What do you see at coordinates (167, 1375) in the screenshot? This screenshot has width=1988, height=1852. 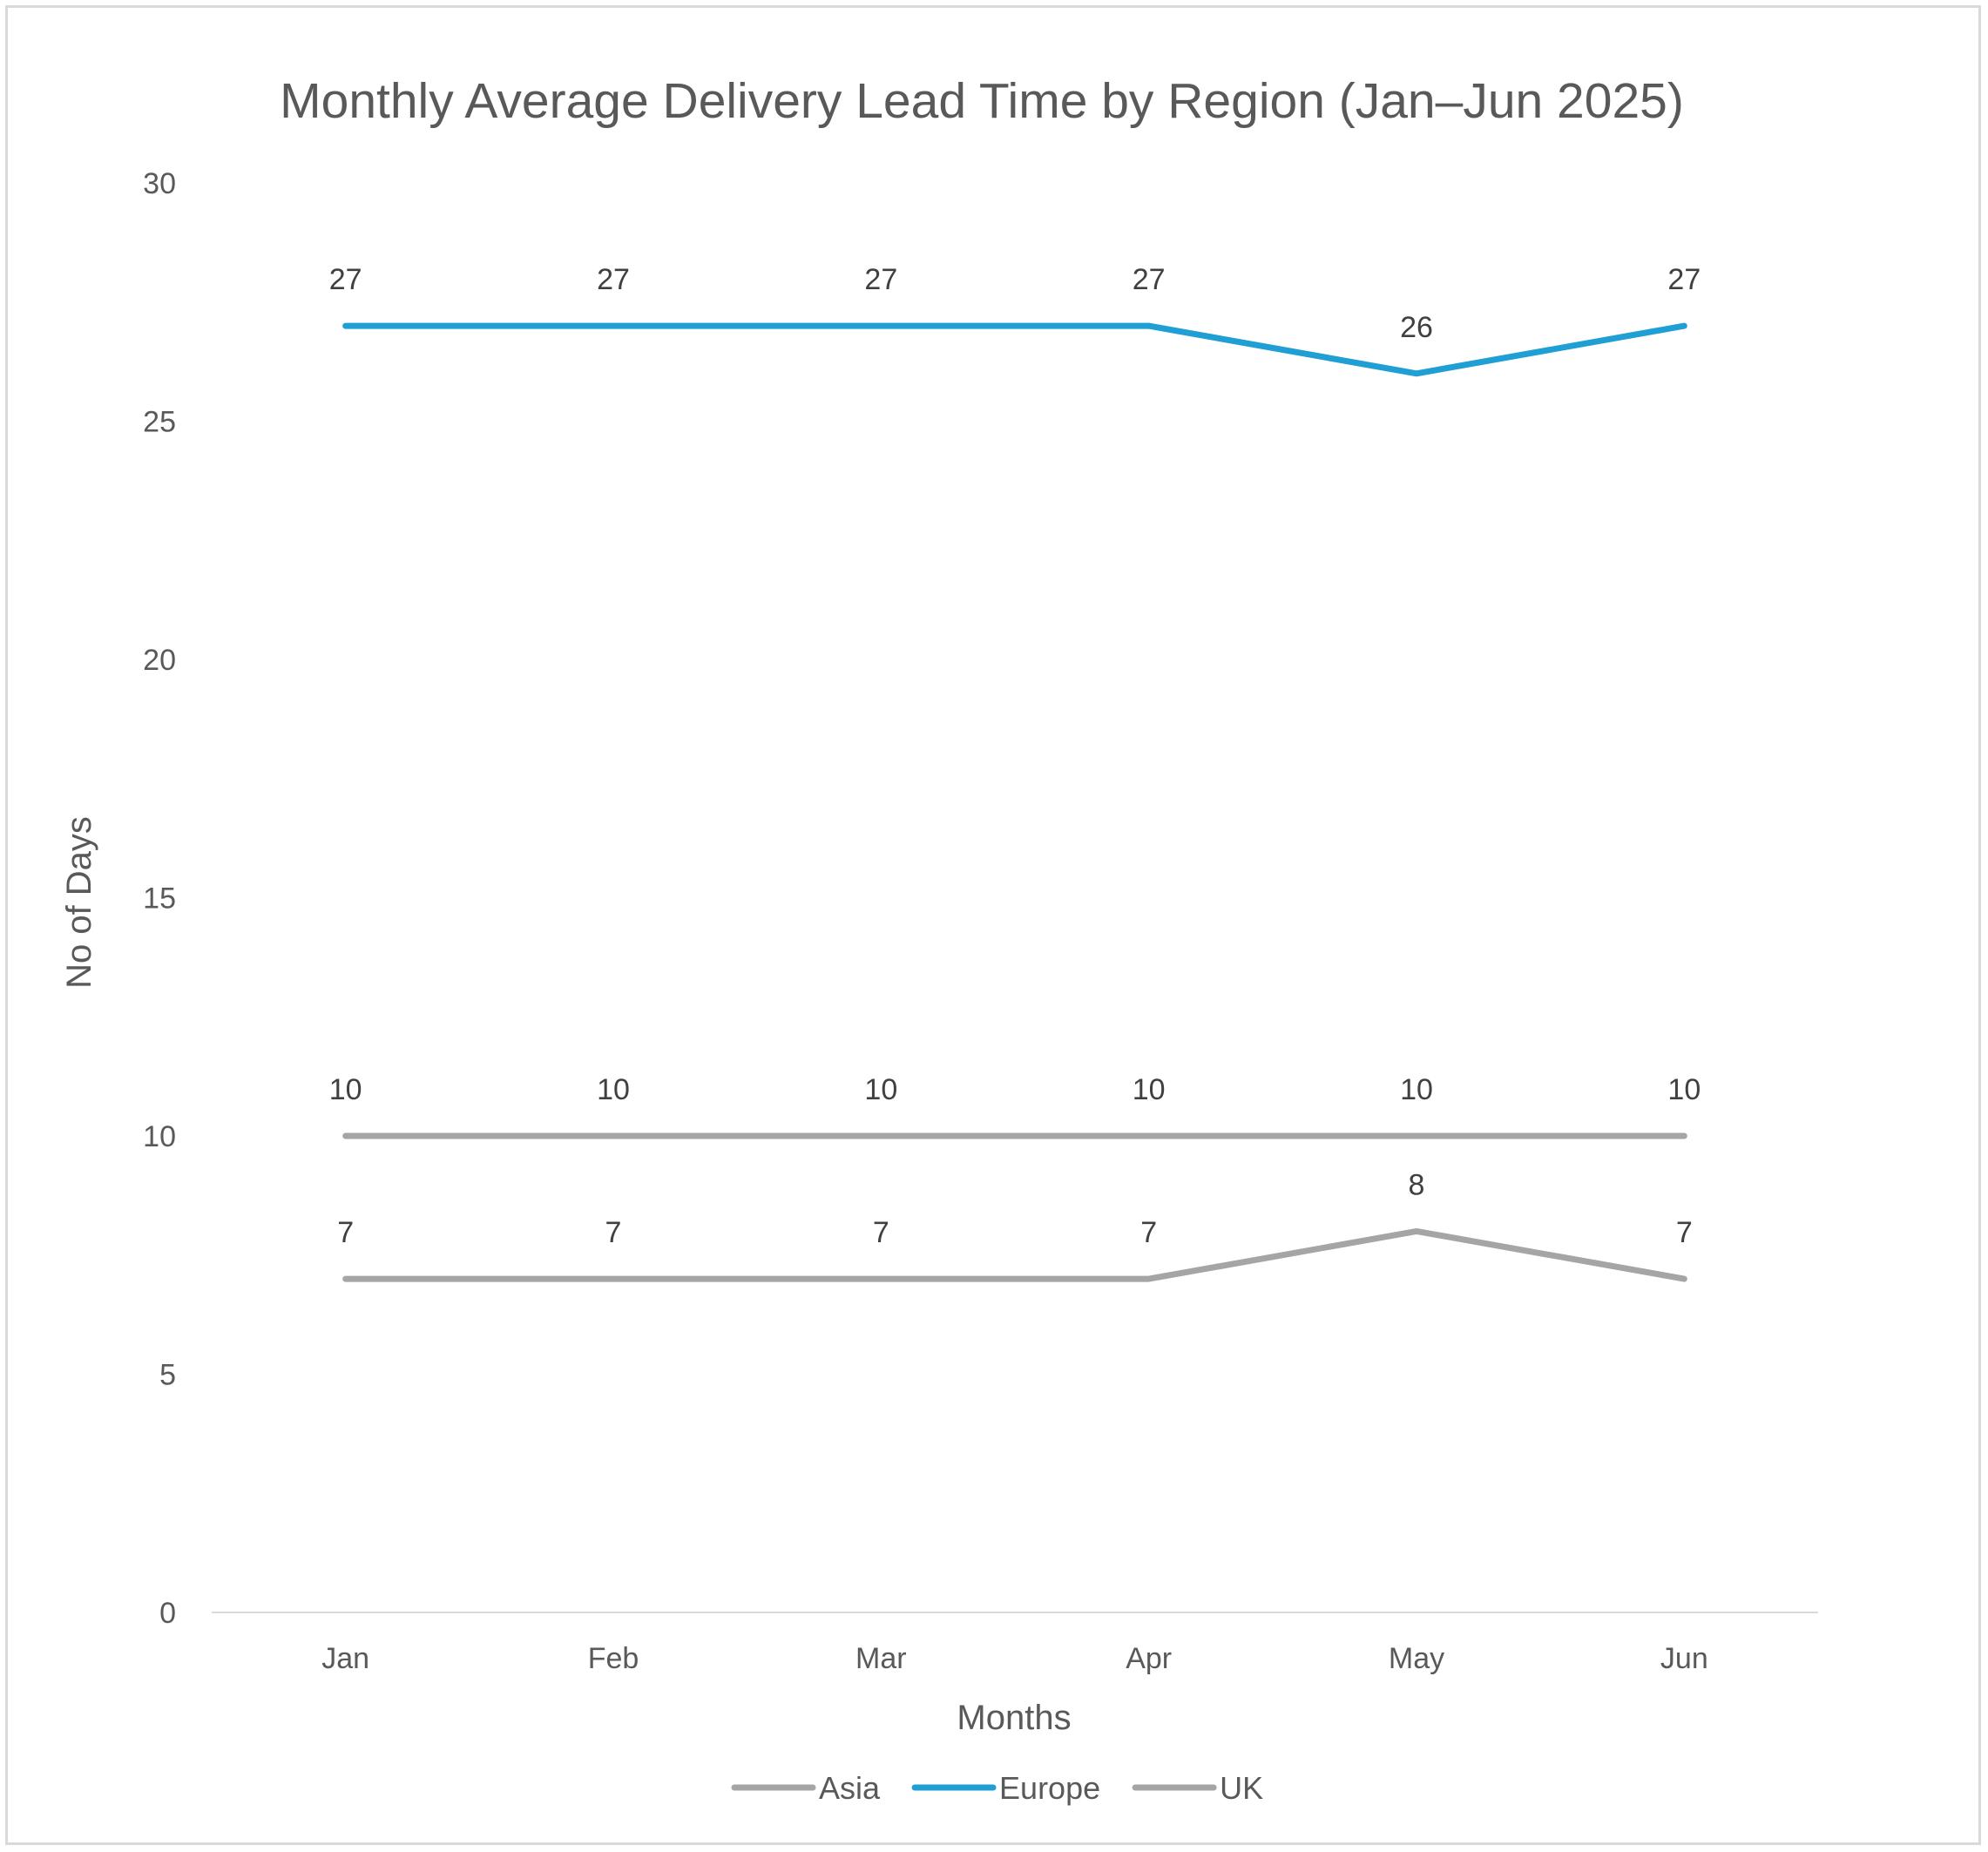 I see `y-tick-label: 5` at bounding box center [167, 1375].